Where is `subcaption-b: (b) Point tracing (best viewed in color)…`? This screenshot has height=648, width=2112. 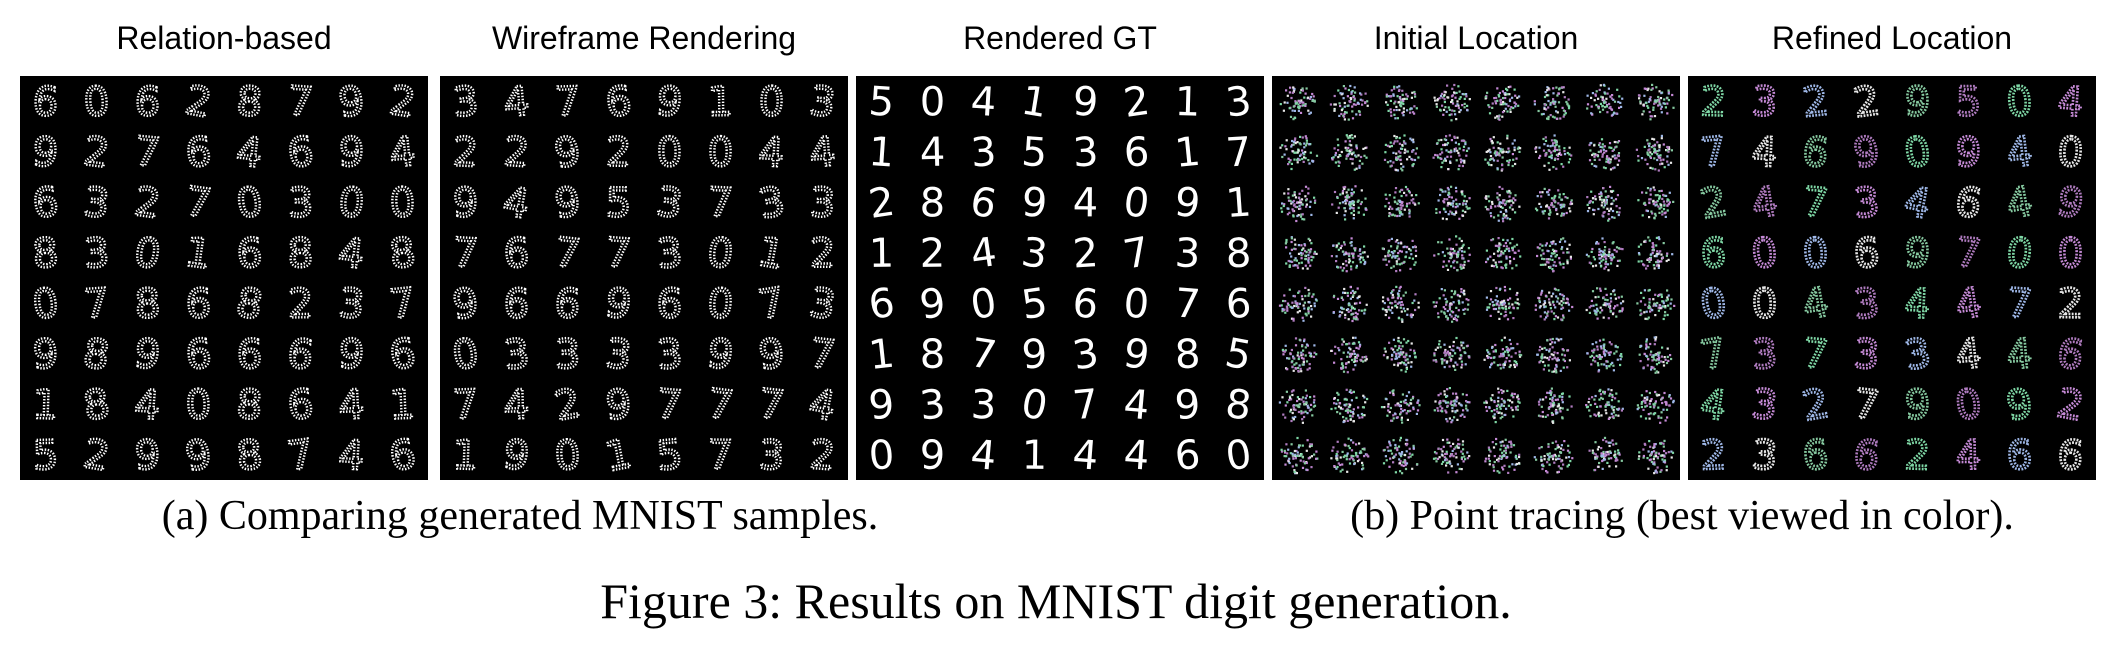 subcaption-b: (b) Point tracing (best viewed in color)… is located at coordinates (1682, 516).